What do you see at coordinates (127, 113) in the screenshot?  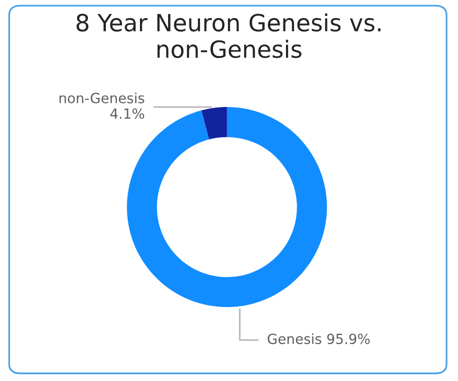 I see `data-label: 4.1%` at bounding box center [127, 113].